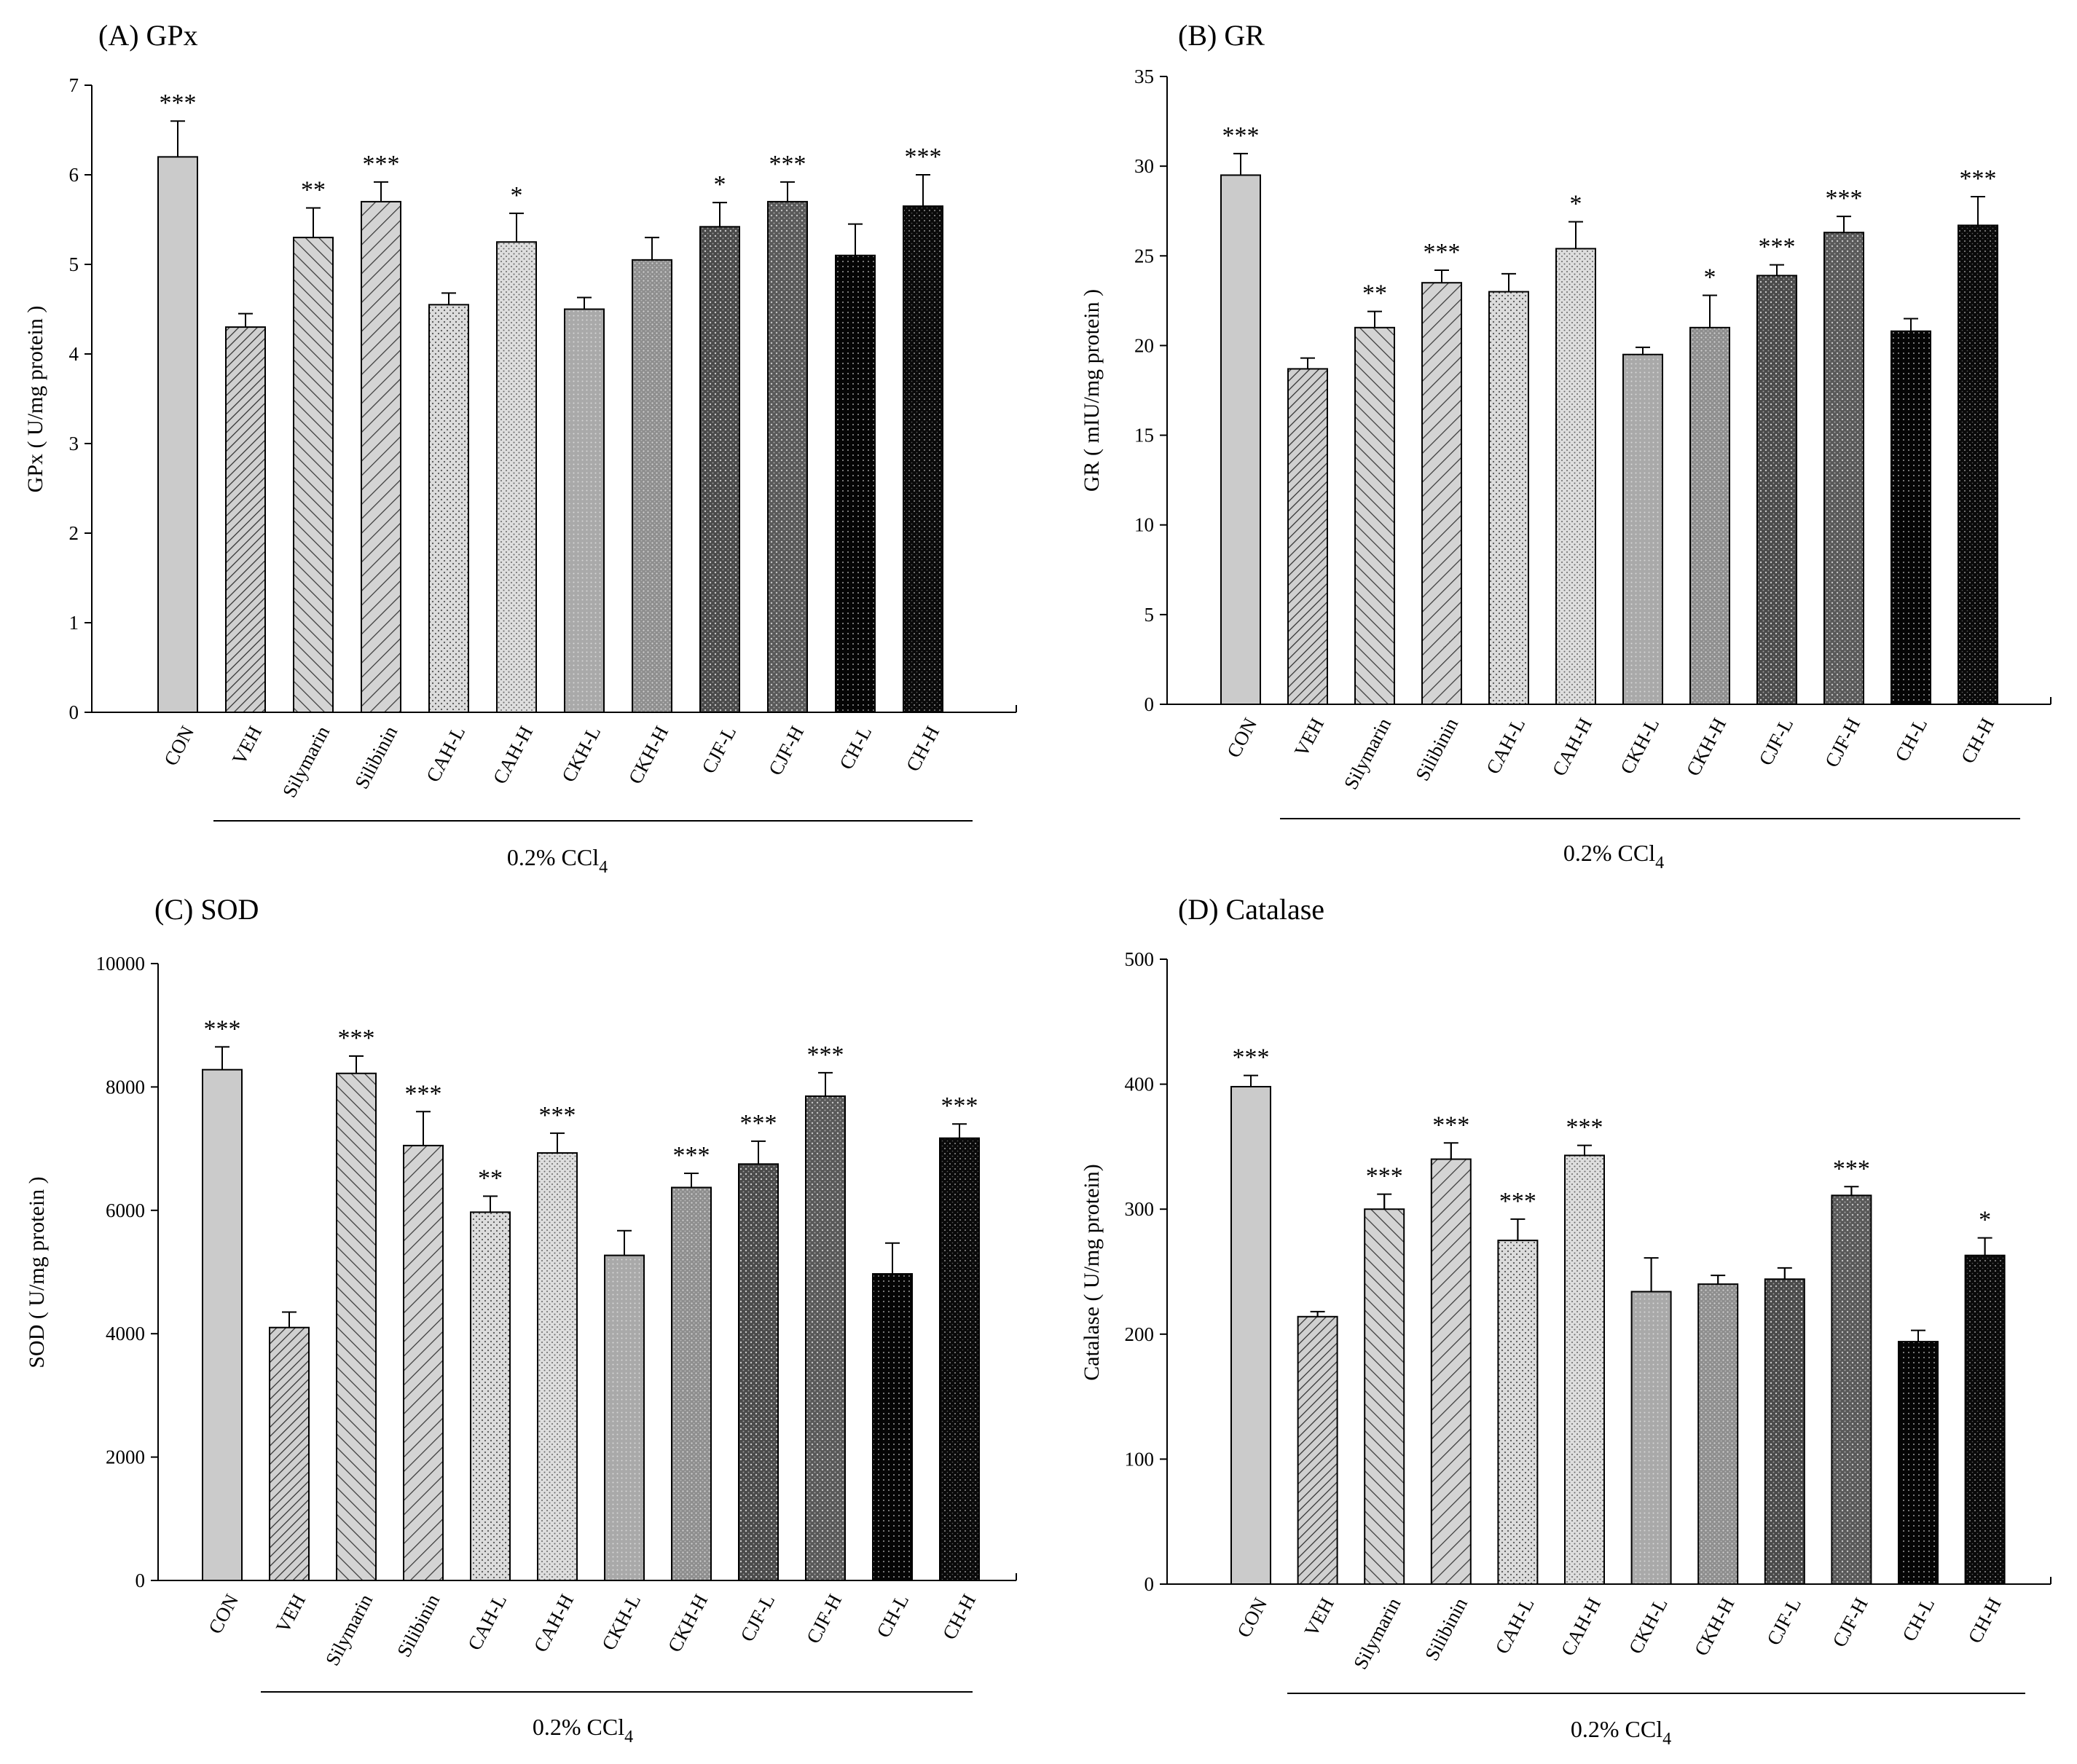  What do you see at coordinates (121, 963) in the screenshot?
I see `y-tick-label: 10000` at bounding box center [121, 963].